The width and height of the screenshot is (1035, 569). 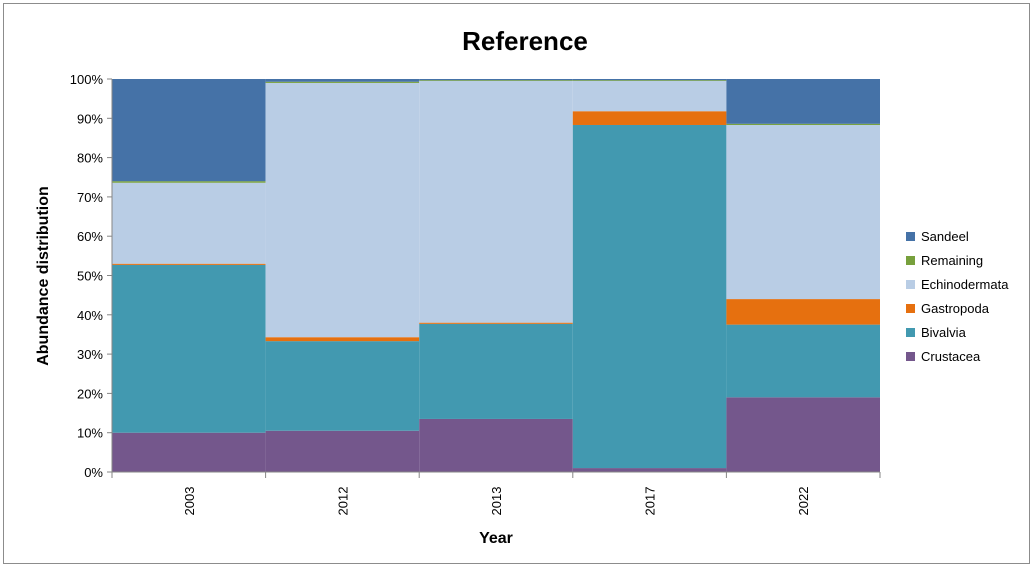 What do you see at coordinates (944, 332) in the screenshot?
I see `legend-label-bivalvia: Bivalvia` at bounding box center [944, 332].